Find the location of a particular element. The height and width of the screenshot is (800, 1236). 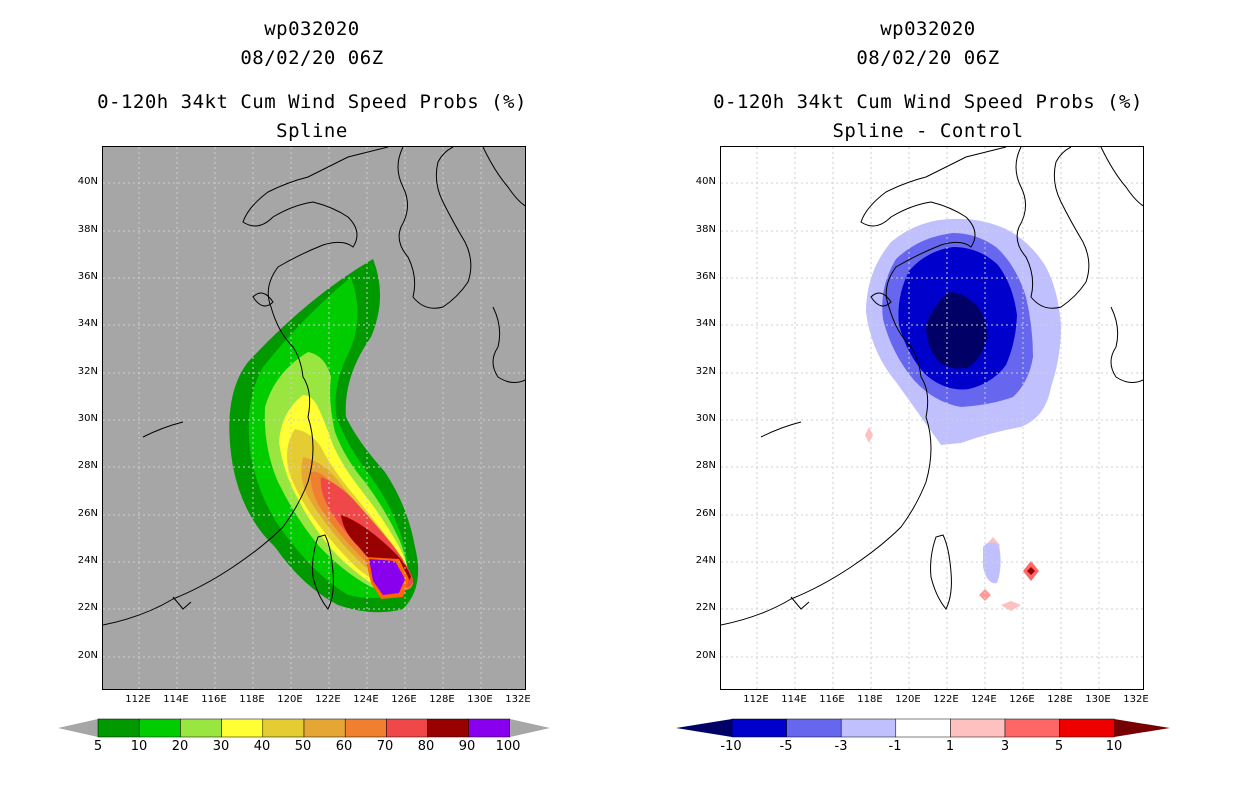

left-colorbar-swatches is located at coordinates (304, 728).